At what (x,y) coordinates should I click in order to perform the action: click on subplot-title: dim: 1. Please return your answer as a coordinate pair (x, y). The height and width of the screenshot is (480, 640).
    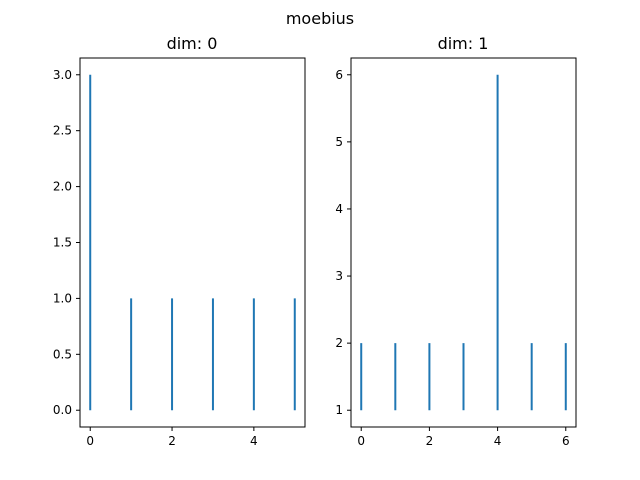
    Looking at the image, I should click on (463, 43).